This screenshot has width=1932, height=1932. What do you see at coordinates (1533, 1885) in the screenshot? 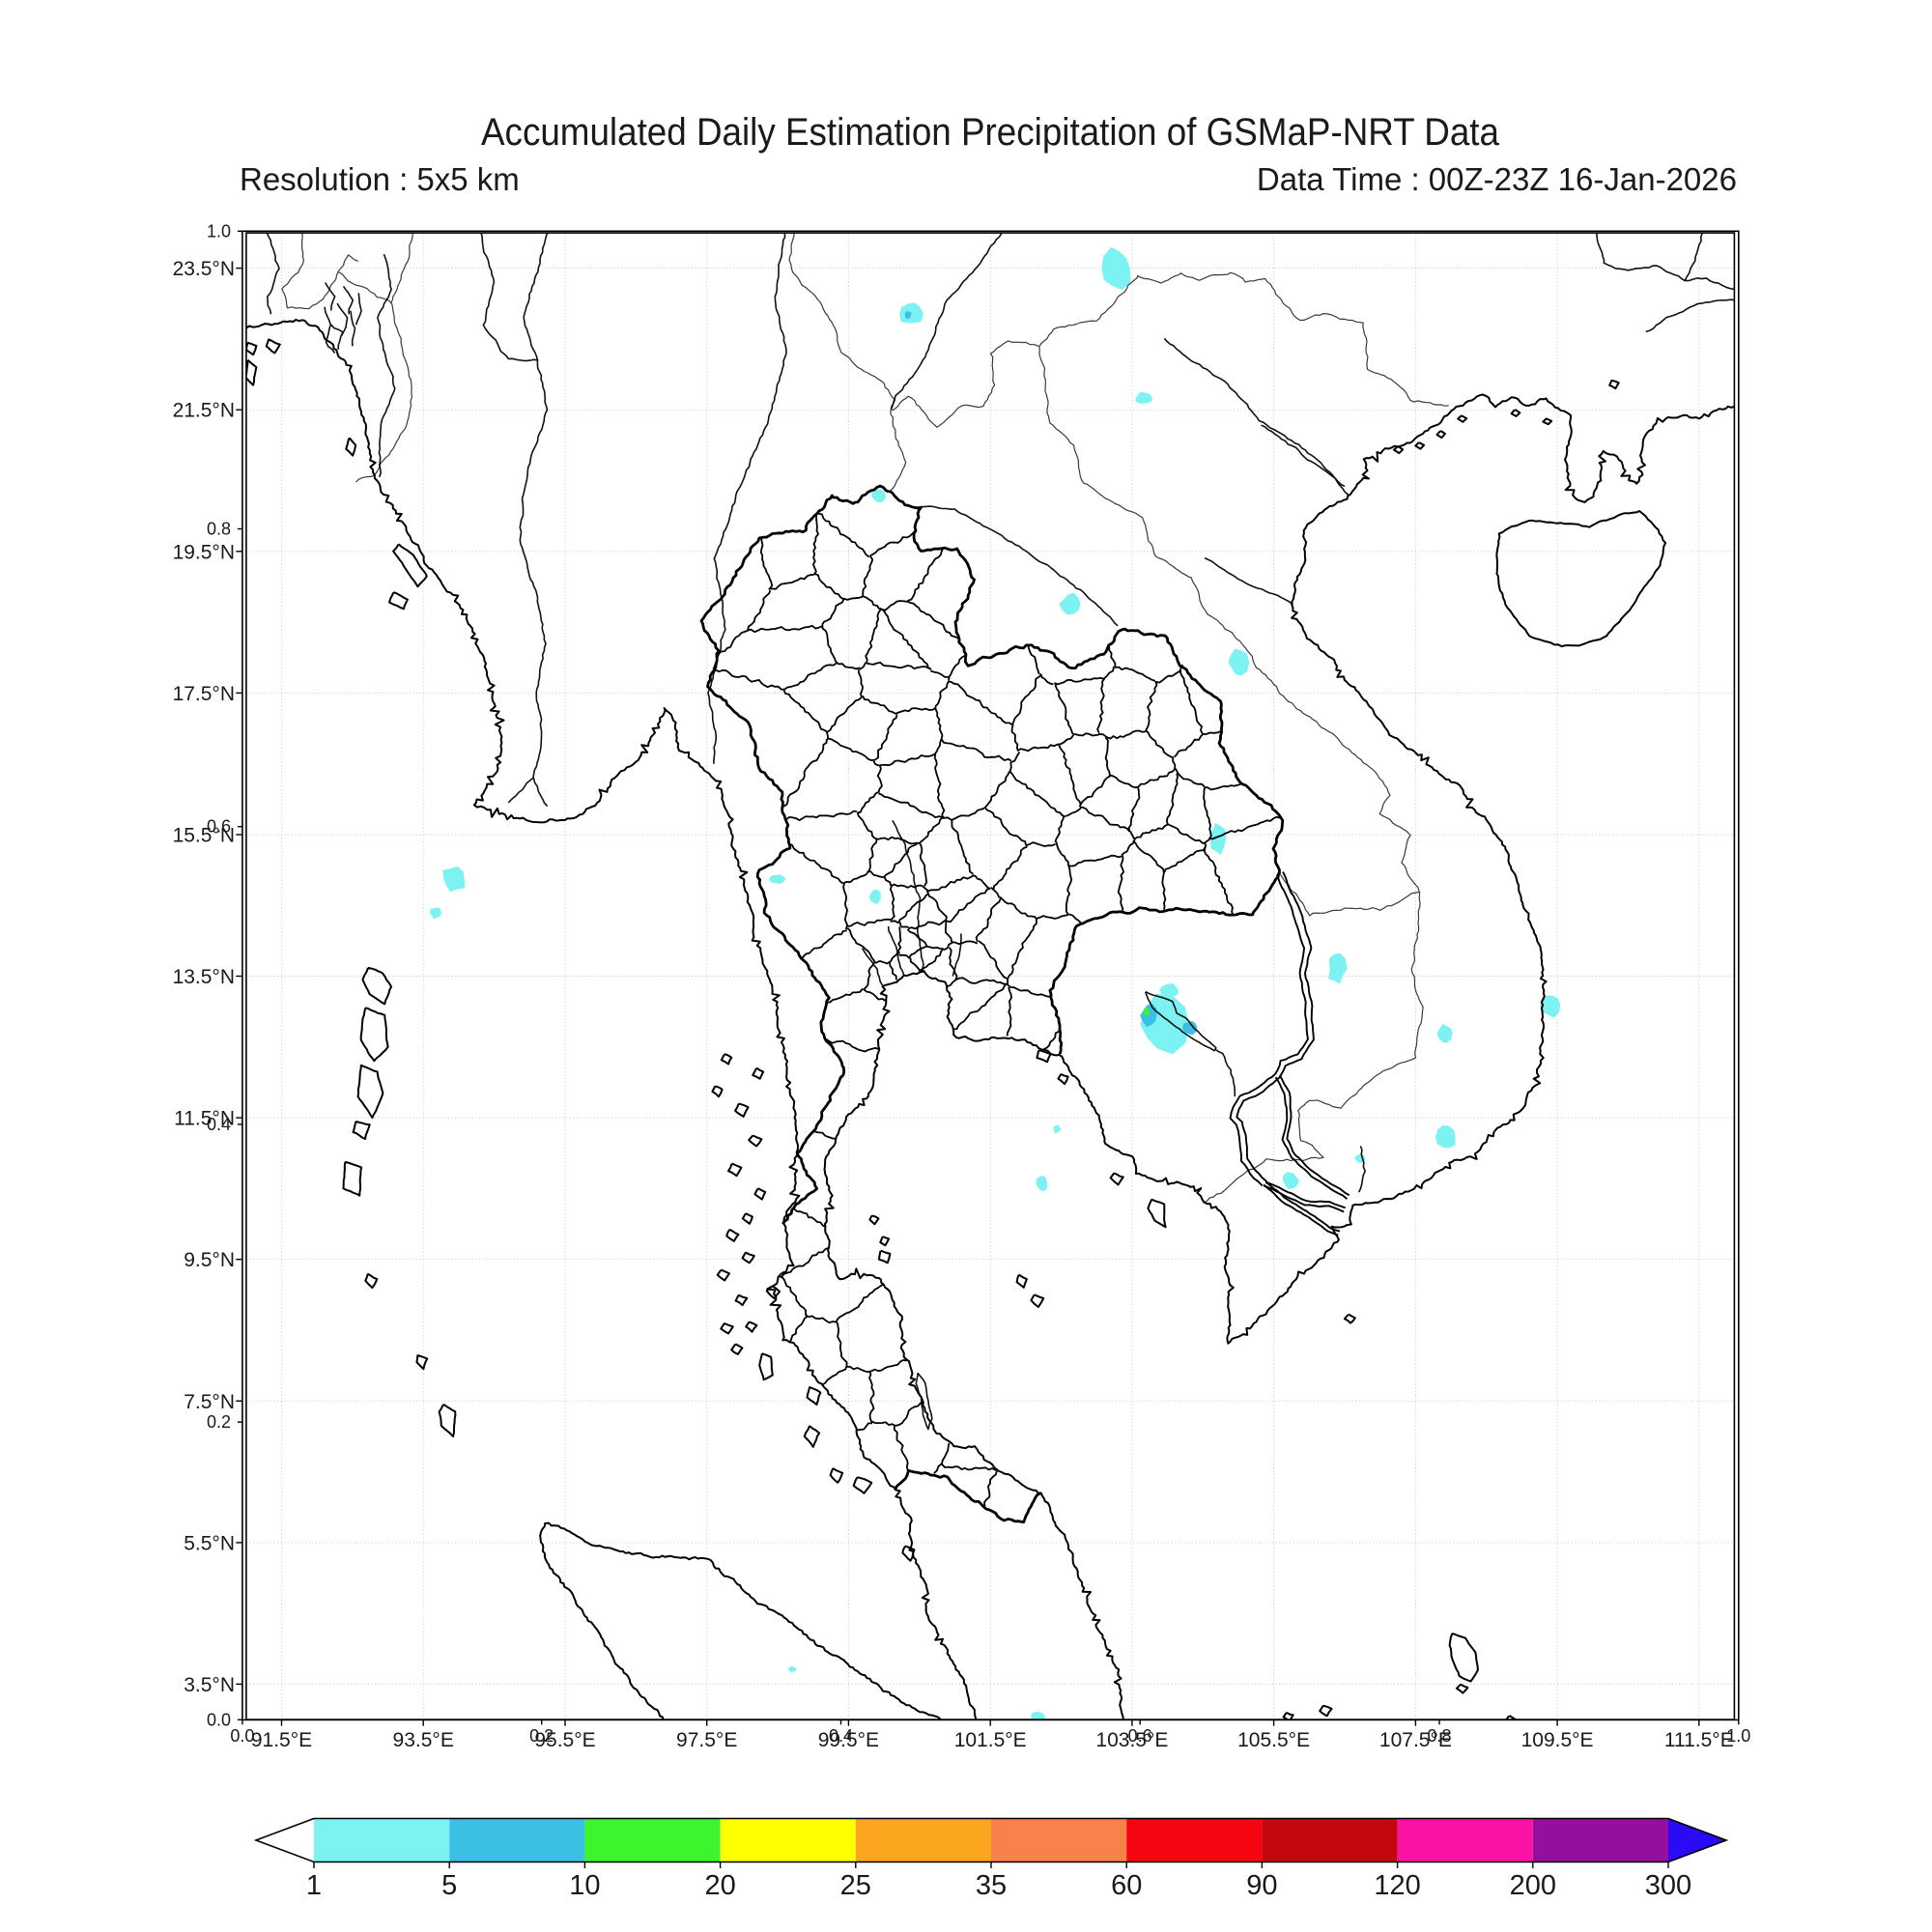
I see `svg-text: 200` at bounding box center [1533, 1885].